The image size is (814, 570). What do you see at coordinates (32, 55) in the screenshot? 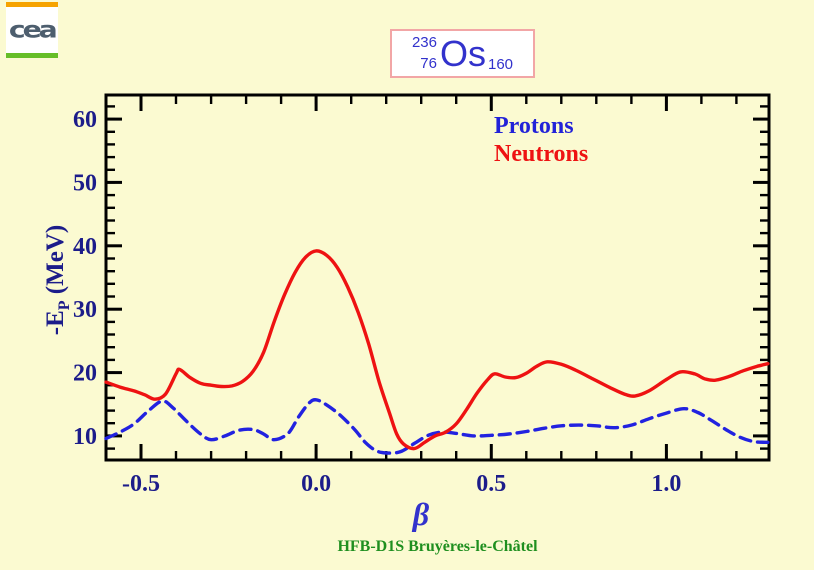
I see `logo-bottom-bar` at bounding box center [32, 55].